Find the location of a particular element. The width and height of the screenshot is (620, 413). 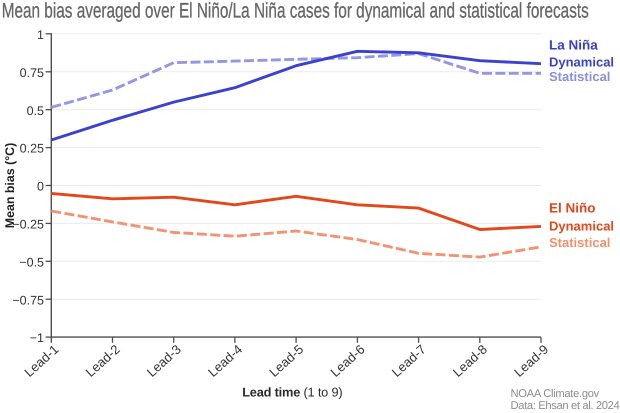

svg-text: 0 is located at coordinates (40, 187).